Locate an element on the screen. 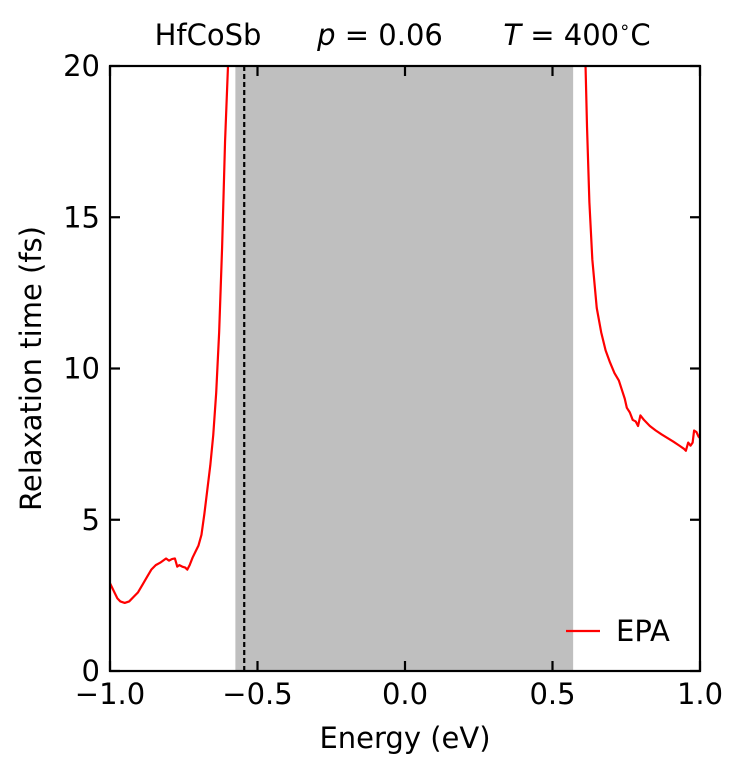 Image resolution: width=744 pixels, height=771 pixels. chart-title-t-unit: C is located at coordinates (640, 35).